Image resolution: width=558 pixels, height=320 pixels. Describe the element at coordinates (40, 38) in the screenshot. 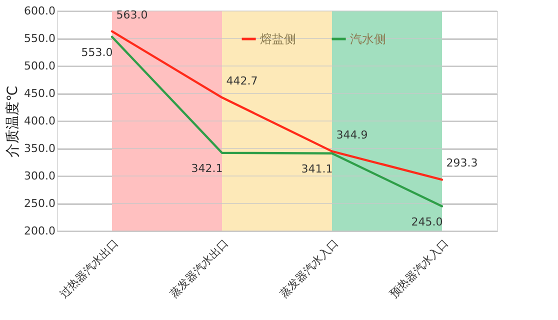

I see `y-tick-label: 550.0` at that location.